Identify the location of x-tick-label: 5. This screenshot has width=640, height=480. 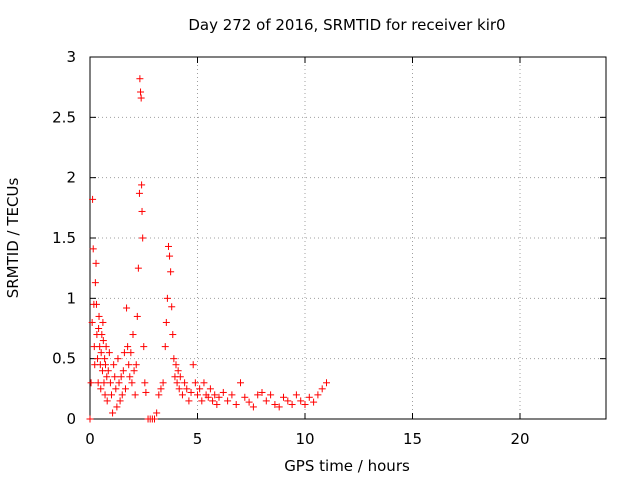
(198, 439).